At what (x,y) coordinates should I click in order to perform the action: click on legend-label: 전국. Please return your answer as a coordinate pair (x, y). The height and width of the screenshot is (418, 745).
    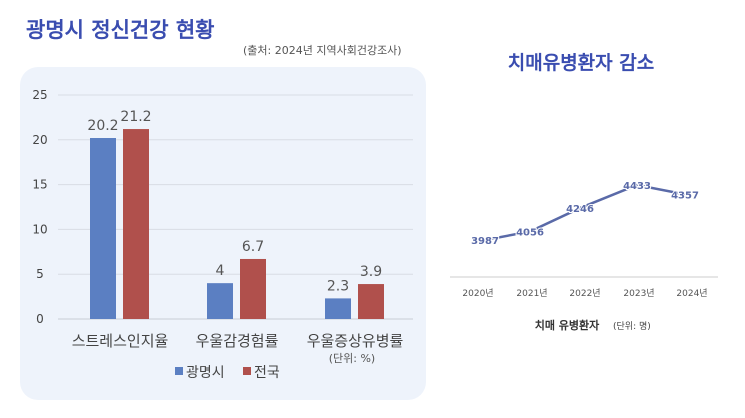
    Looking at the image, I should click on (267, 373).